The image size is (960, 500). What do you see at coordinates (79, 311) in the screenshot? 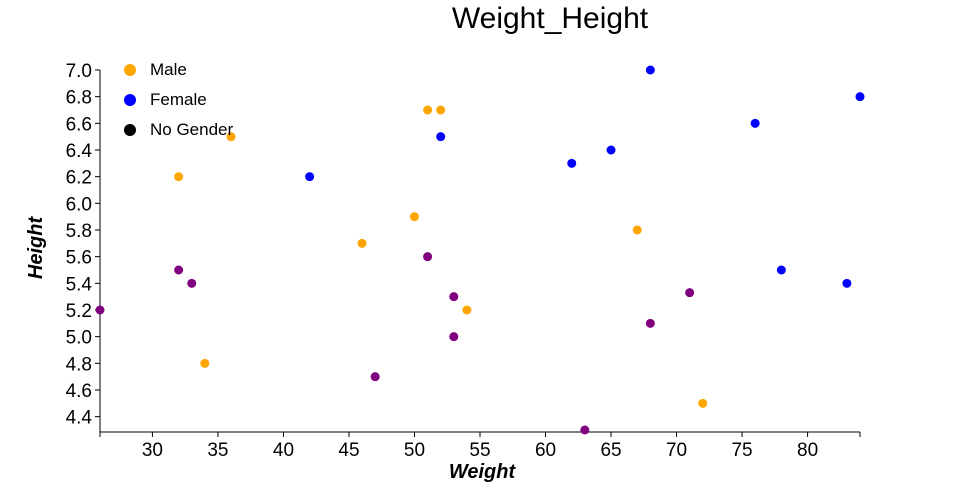
I see `y-tick-label: 5.2` at bounding box center [79, 311].